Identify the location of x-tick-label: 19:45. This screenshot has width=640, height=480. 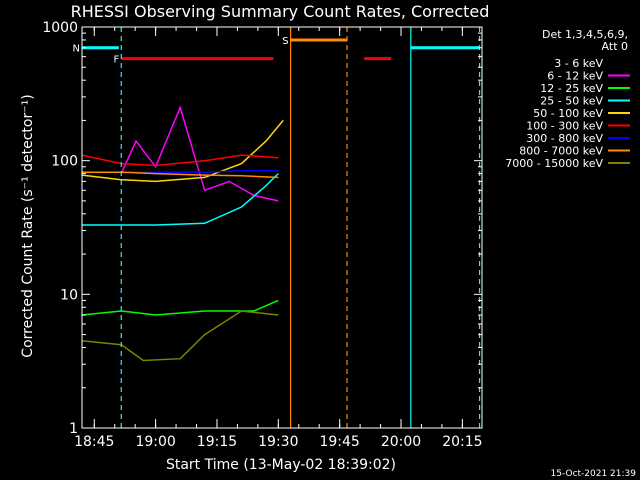
(339, 442).